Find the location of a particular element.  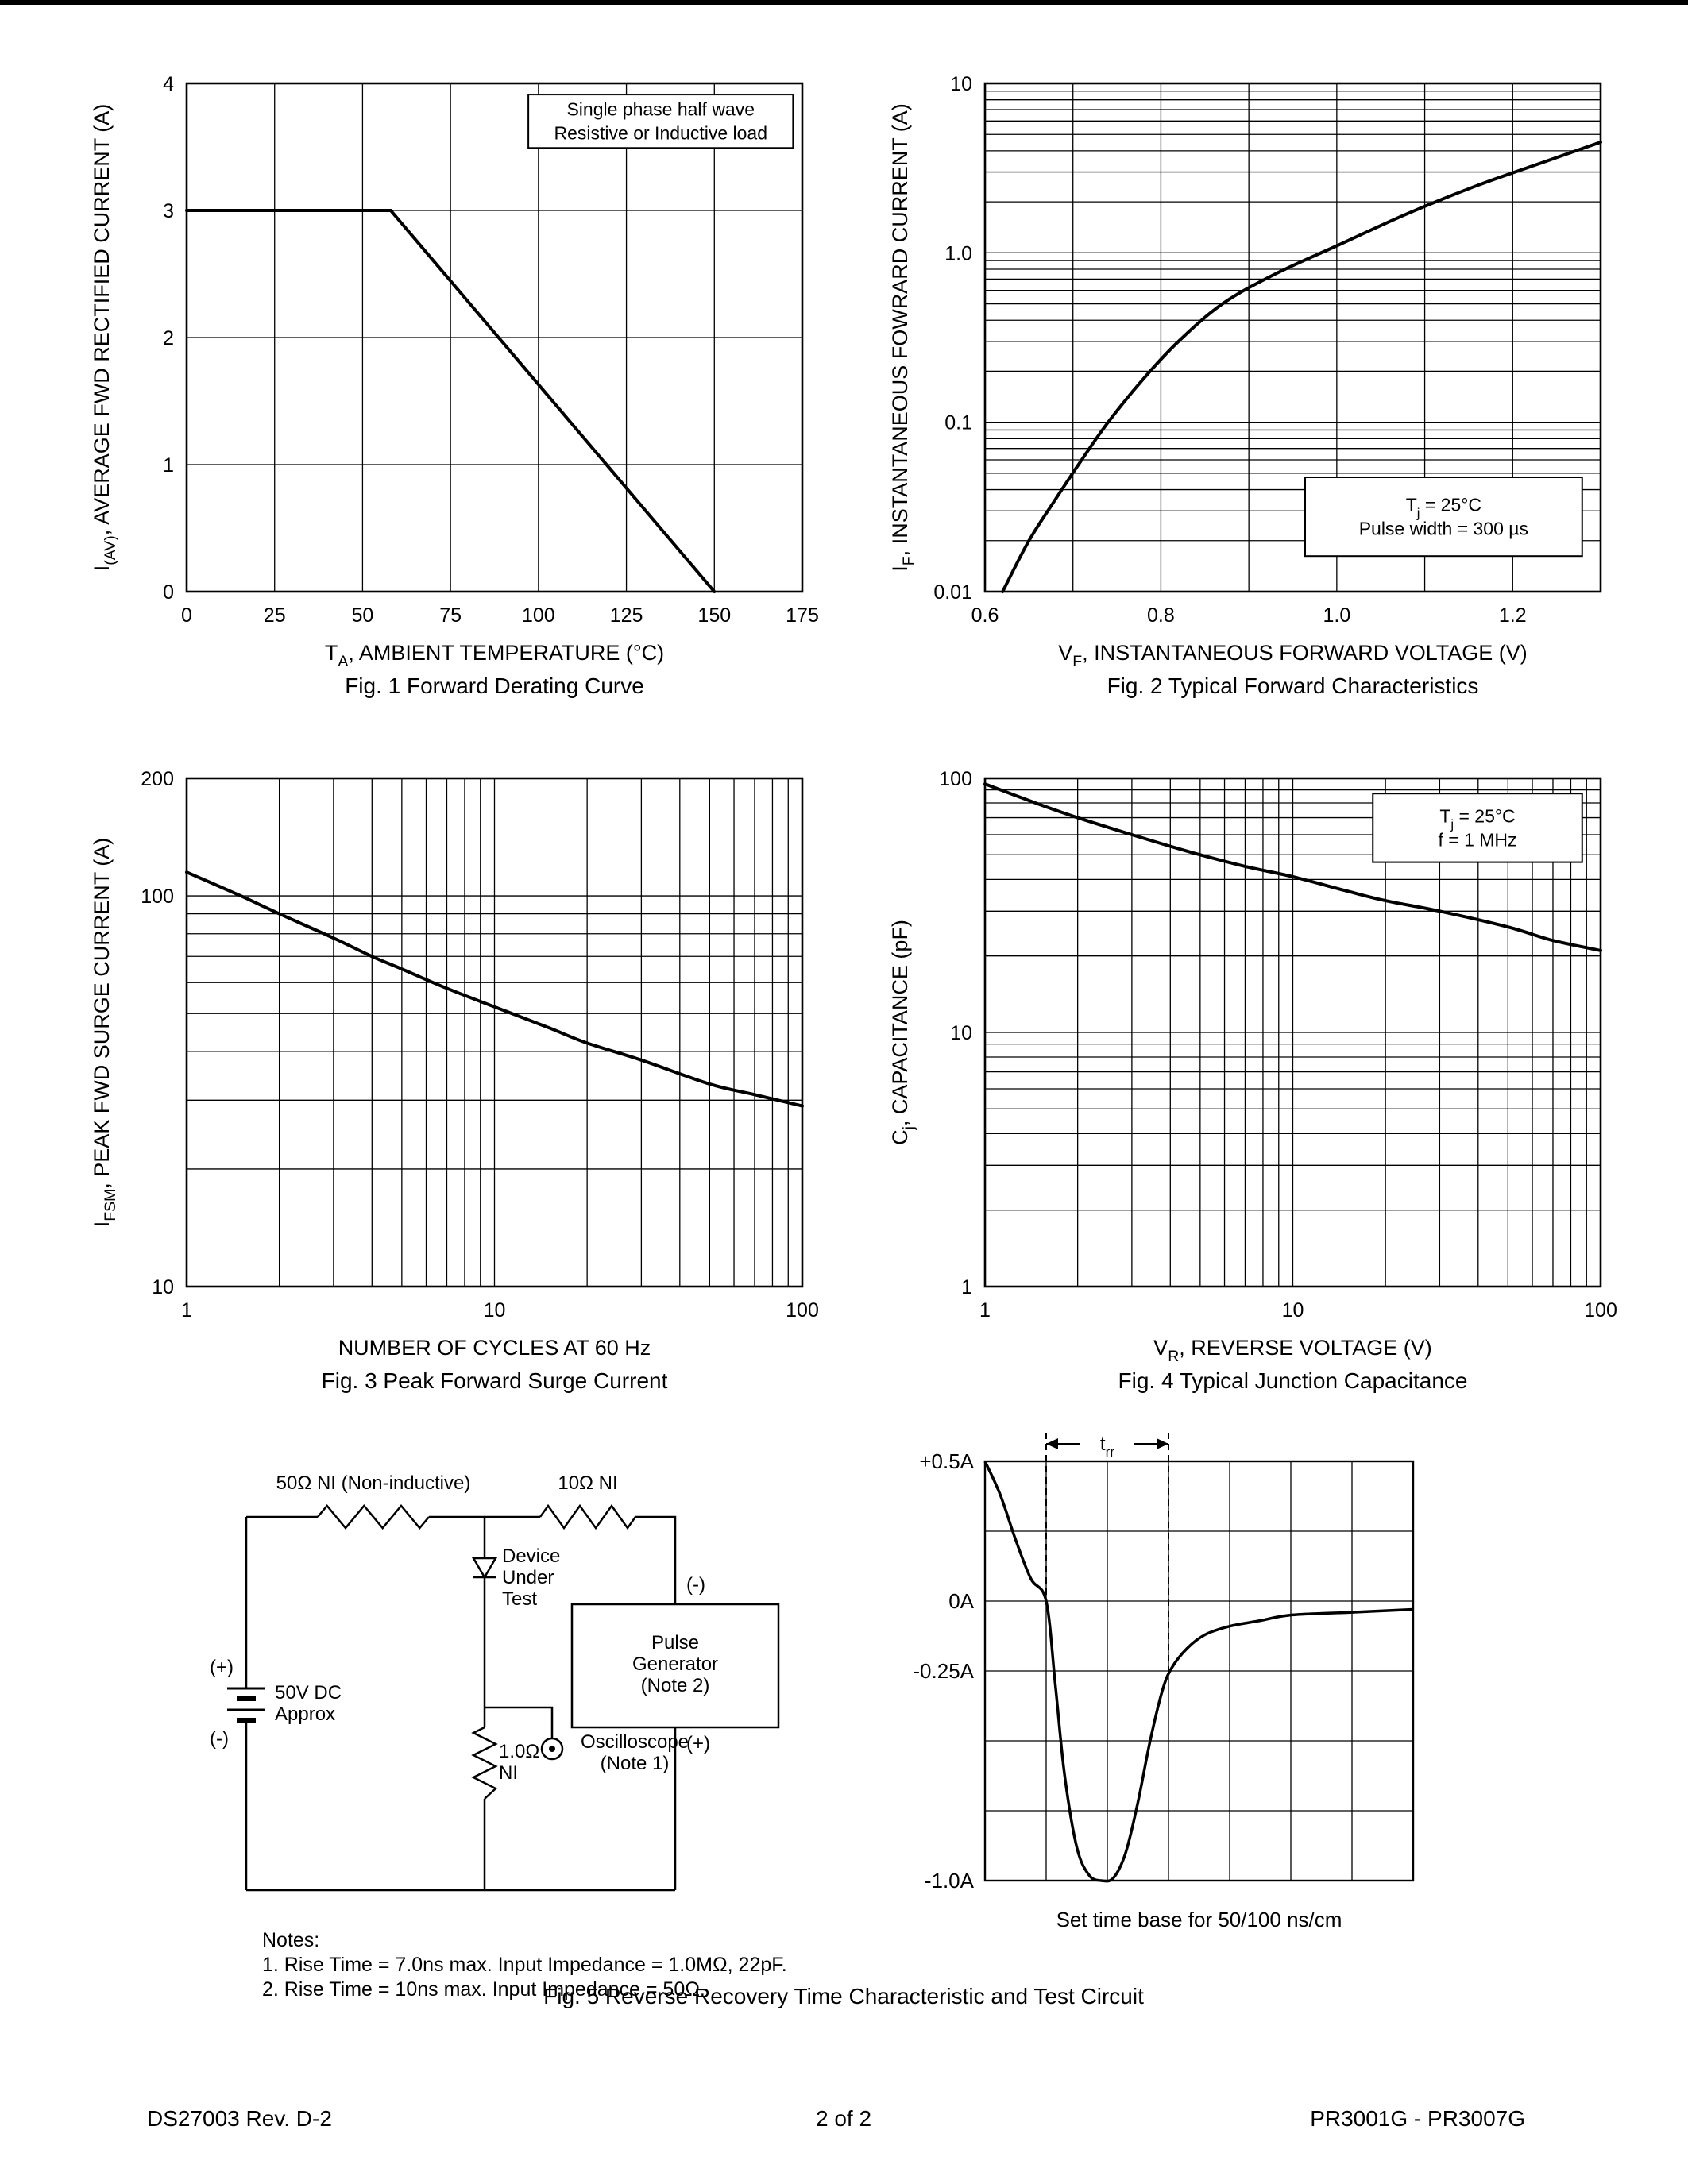

svg-text:IF, INSTANTANEOUS FOWRARD CURR: IF, INSTANTANEOUS FOWRARD CURRENT (A) is located at coordinates (903, 337).